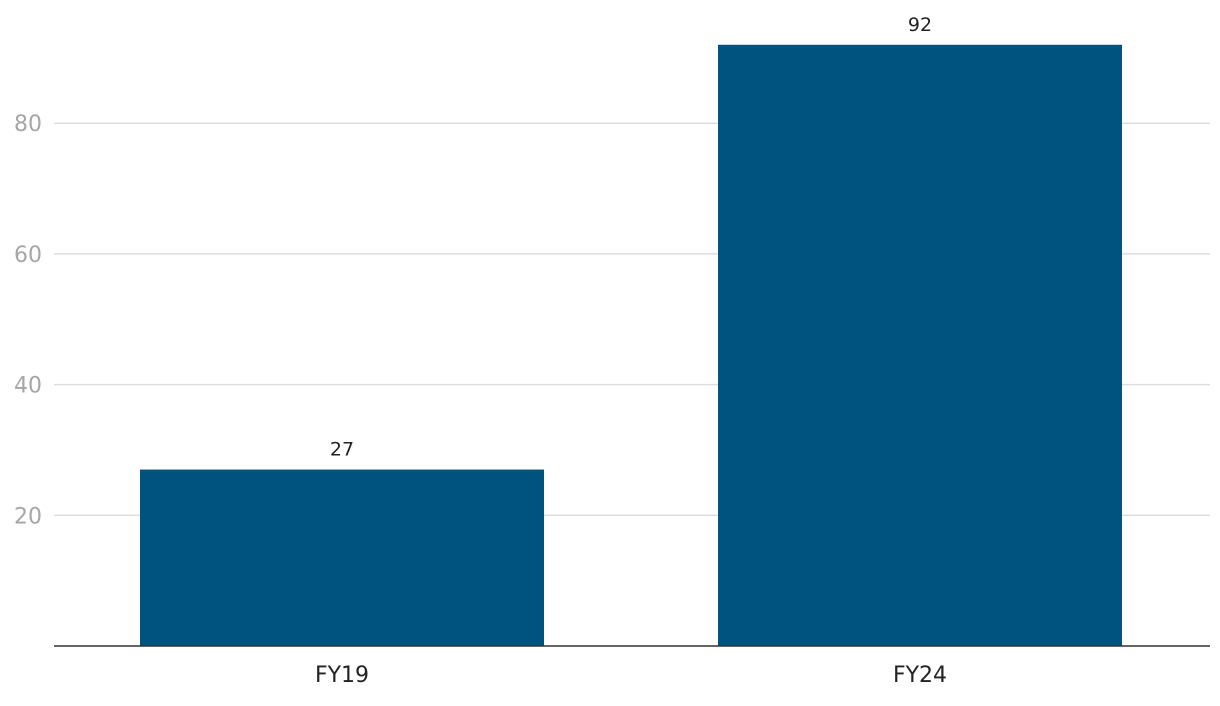 This screenshot has height=706, width=1220. Describe the element at coordinates (28, 255) in the screenshot. I see `y-tick-label: 60` at that location.